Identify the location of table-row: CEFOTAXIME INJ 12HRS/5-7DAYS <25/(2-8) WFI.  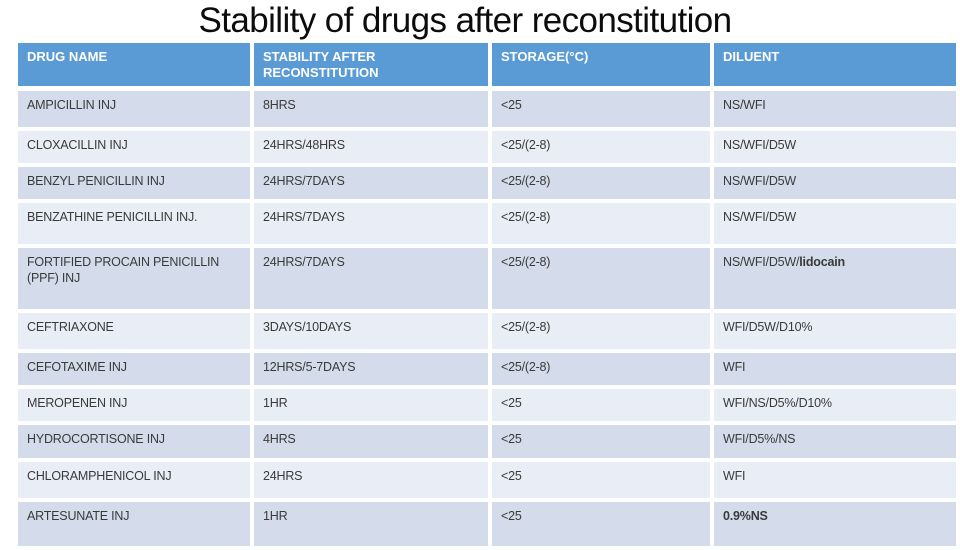
(487, 370).